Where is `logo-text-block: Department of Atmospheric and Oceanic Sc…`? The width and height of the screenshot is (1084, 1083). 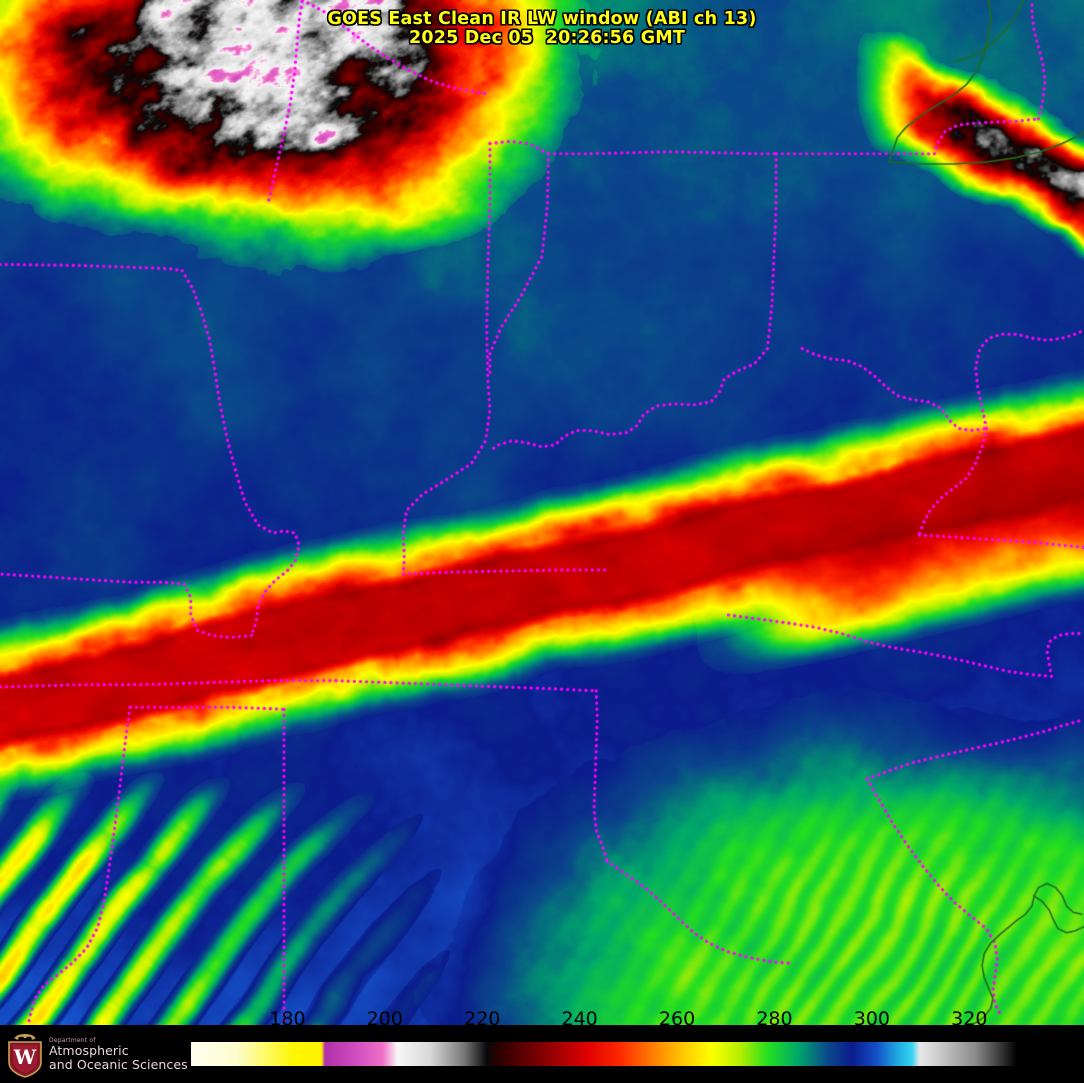
logo-text-block: Department of Atmospheric and Oceanic Sc… is located at coordinates (118, 1054).